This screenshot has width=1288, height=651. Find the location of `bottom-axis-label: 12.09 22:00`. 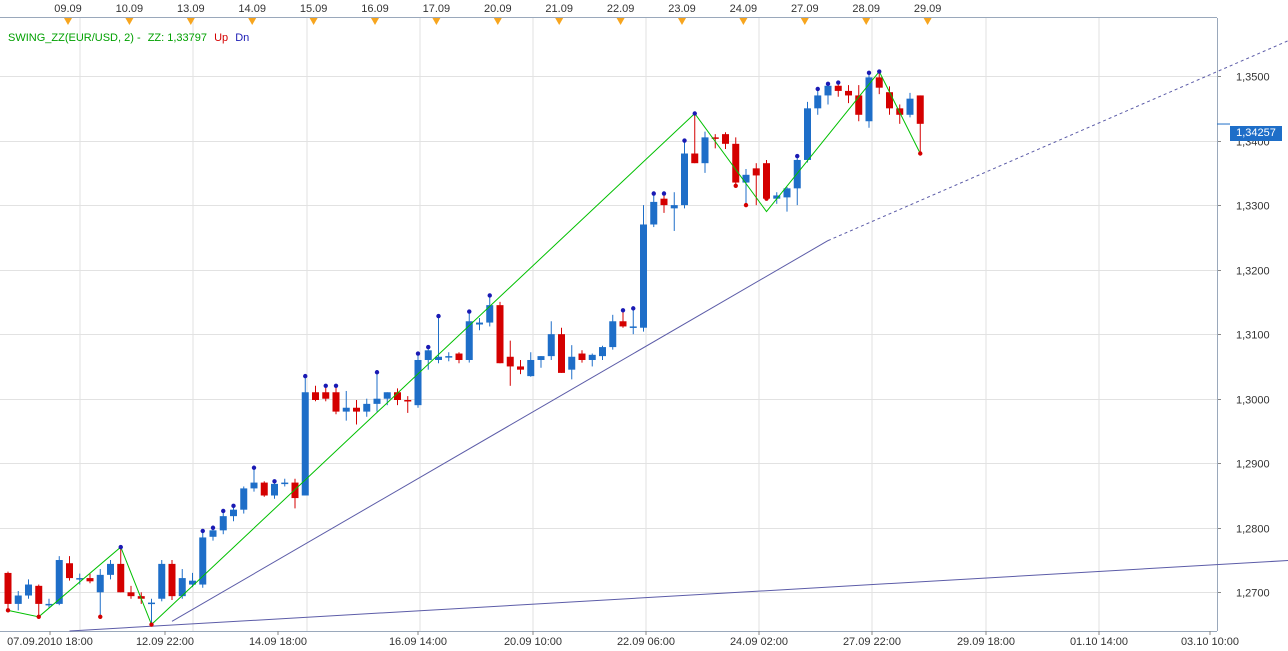

bottom-axis-label: 12.09 22:00 is located at coordinates (165, 642).